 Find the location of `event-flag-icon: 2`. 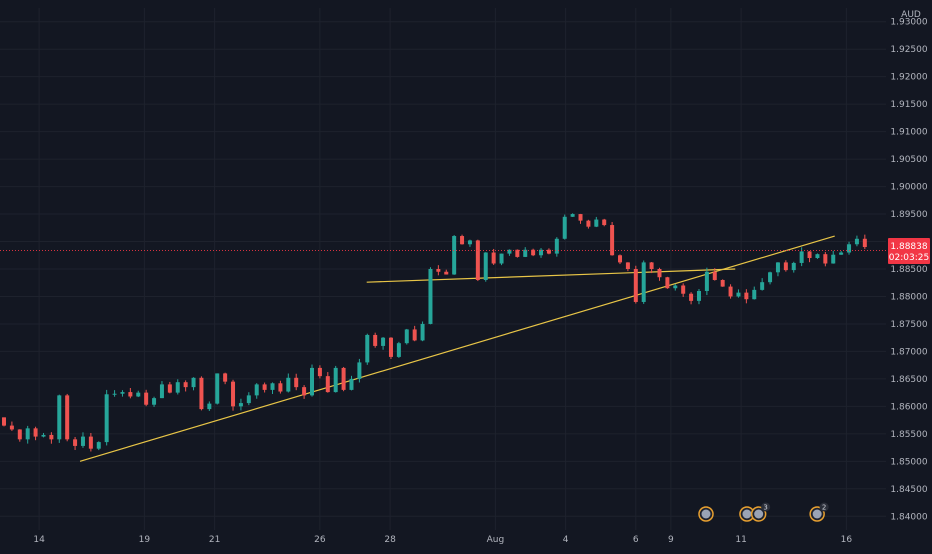

event-flag-icon: 2 is located at coordinates (819, 512).